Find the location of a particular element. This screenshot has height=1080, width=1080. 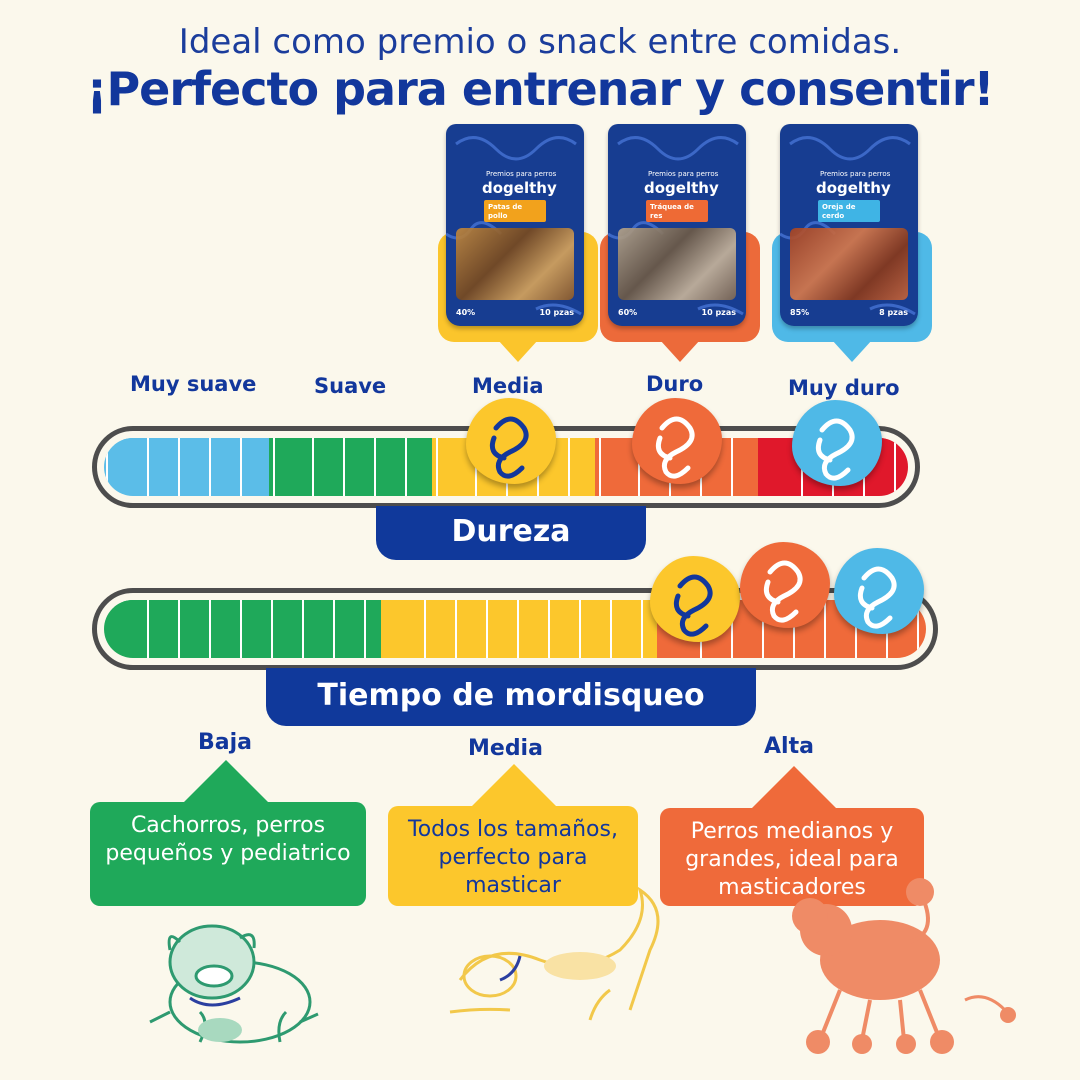

callout-baja: Cachorros, perros pequeños y pediatrico is located at coordinates (228, 833).